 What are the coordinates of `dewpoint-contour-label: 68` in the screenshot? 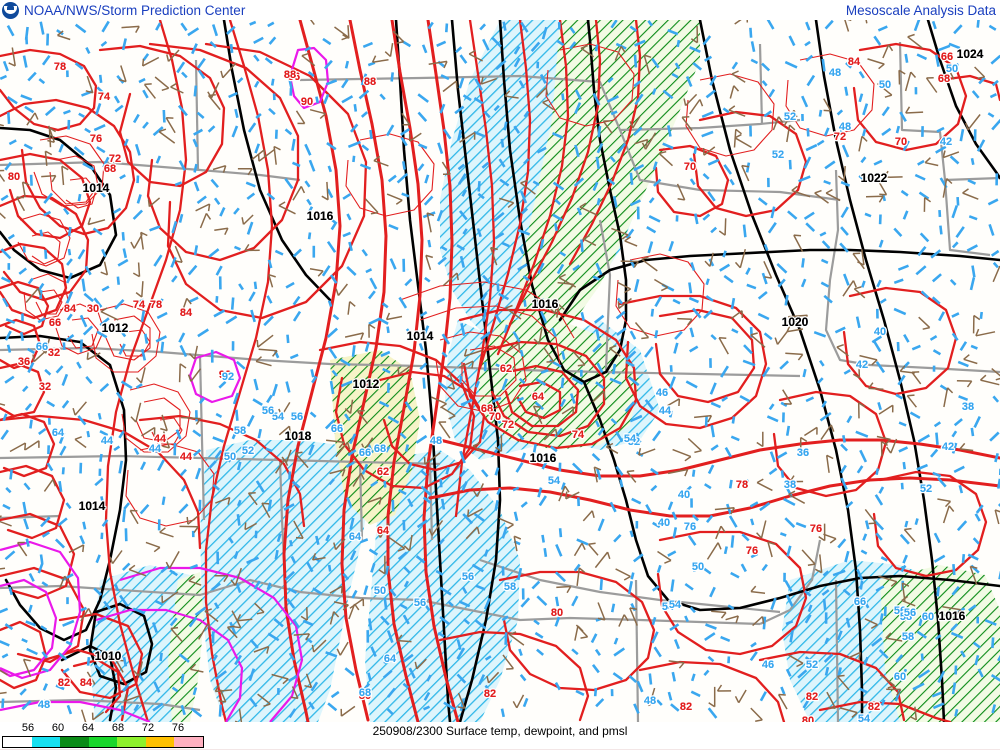 It's located at (365, 693).